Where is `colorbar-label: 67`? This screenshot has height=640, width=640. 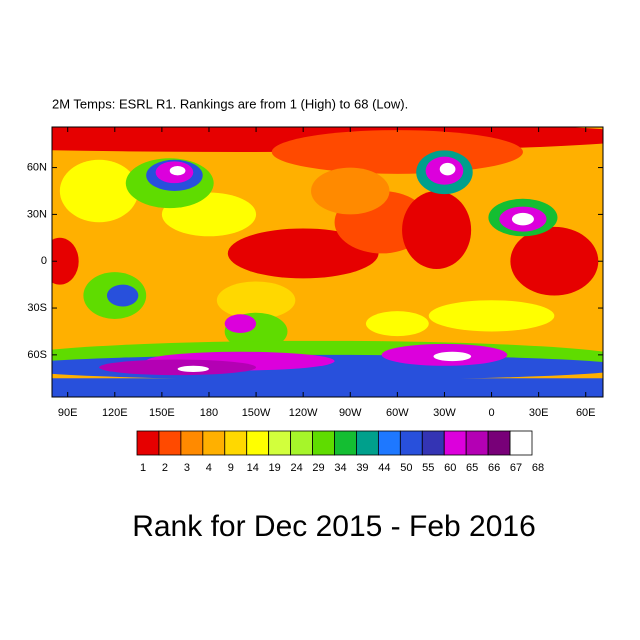
colorbar-label: 67 is located at coordinates (516, 468).